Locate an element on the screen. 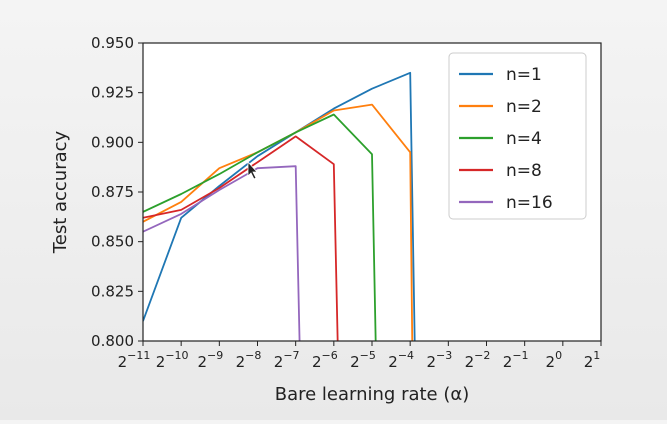 The image size is (667, 424). x-tick-exponent: −5 is located at coordinates (368, 355).